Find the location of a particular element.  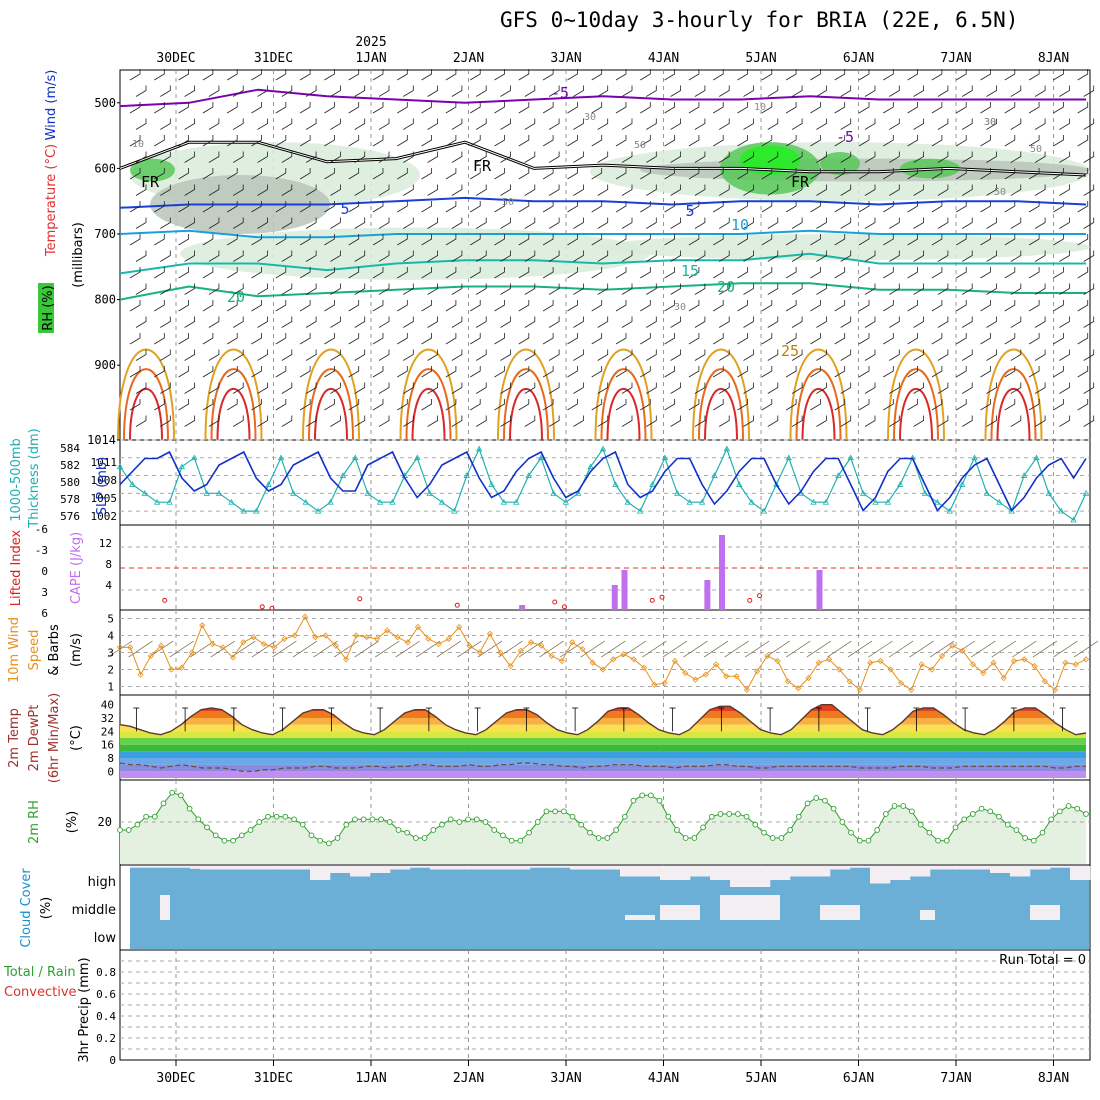

slp-line is located at coordinates (603, 481).